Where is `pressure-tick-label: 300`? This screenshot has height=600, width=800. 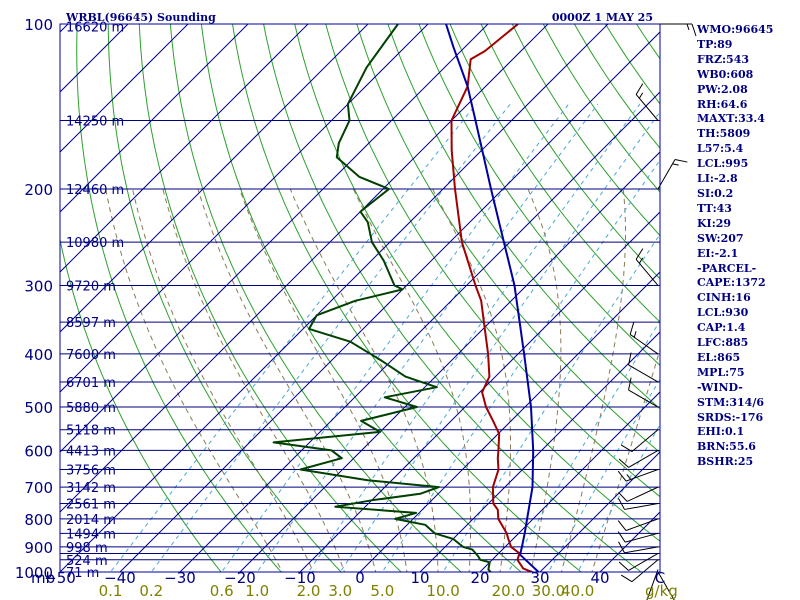
pressure-tick-label: 300 is located at coordinates (38, 286).